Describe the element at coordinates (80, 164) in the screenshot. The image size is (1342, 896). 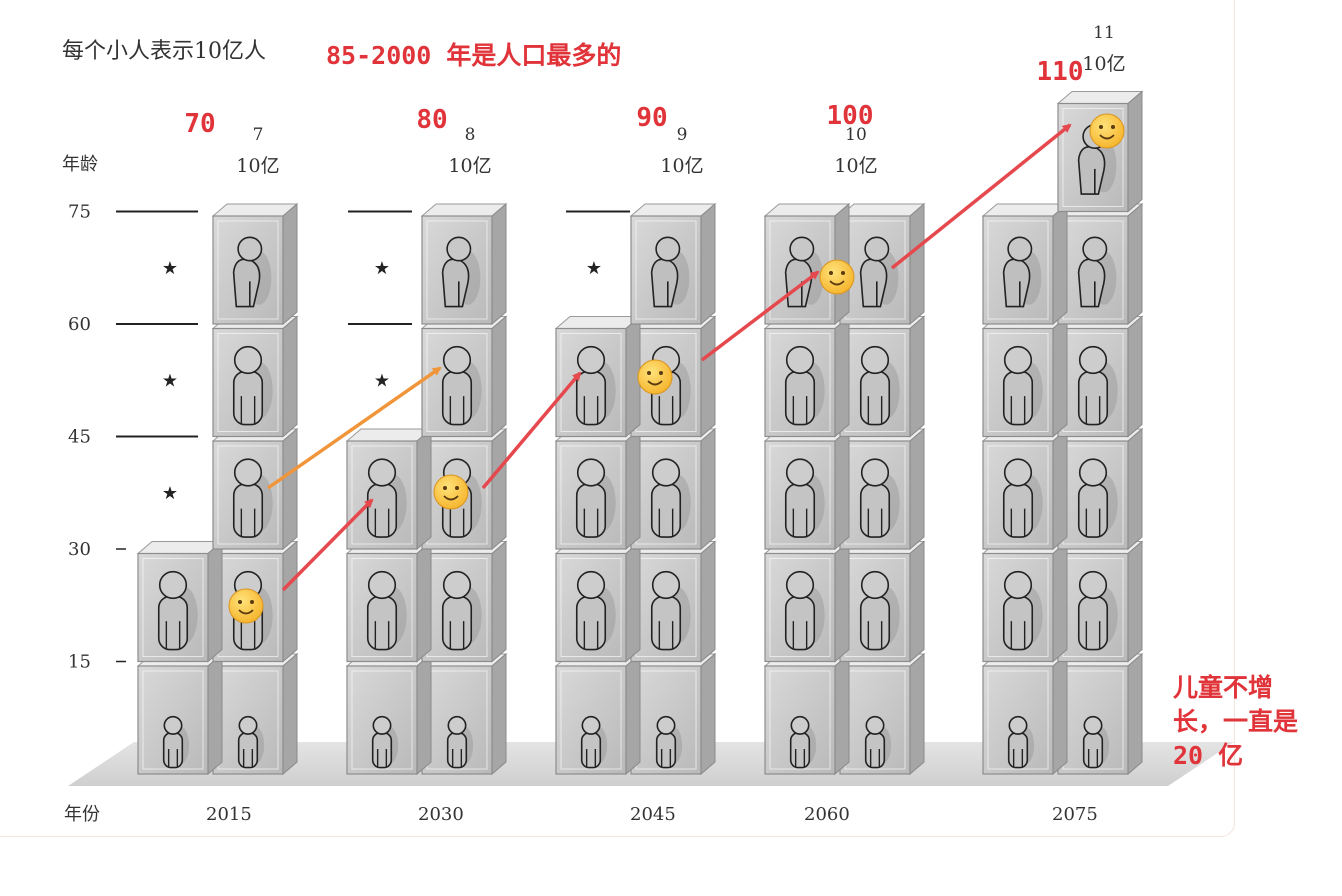
I see `y-axis-label: 年龄` at that location.